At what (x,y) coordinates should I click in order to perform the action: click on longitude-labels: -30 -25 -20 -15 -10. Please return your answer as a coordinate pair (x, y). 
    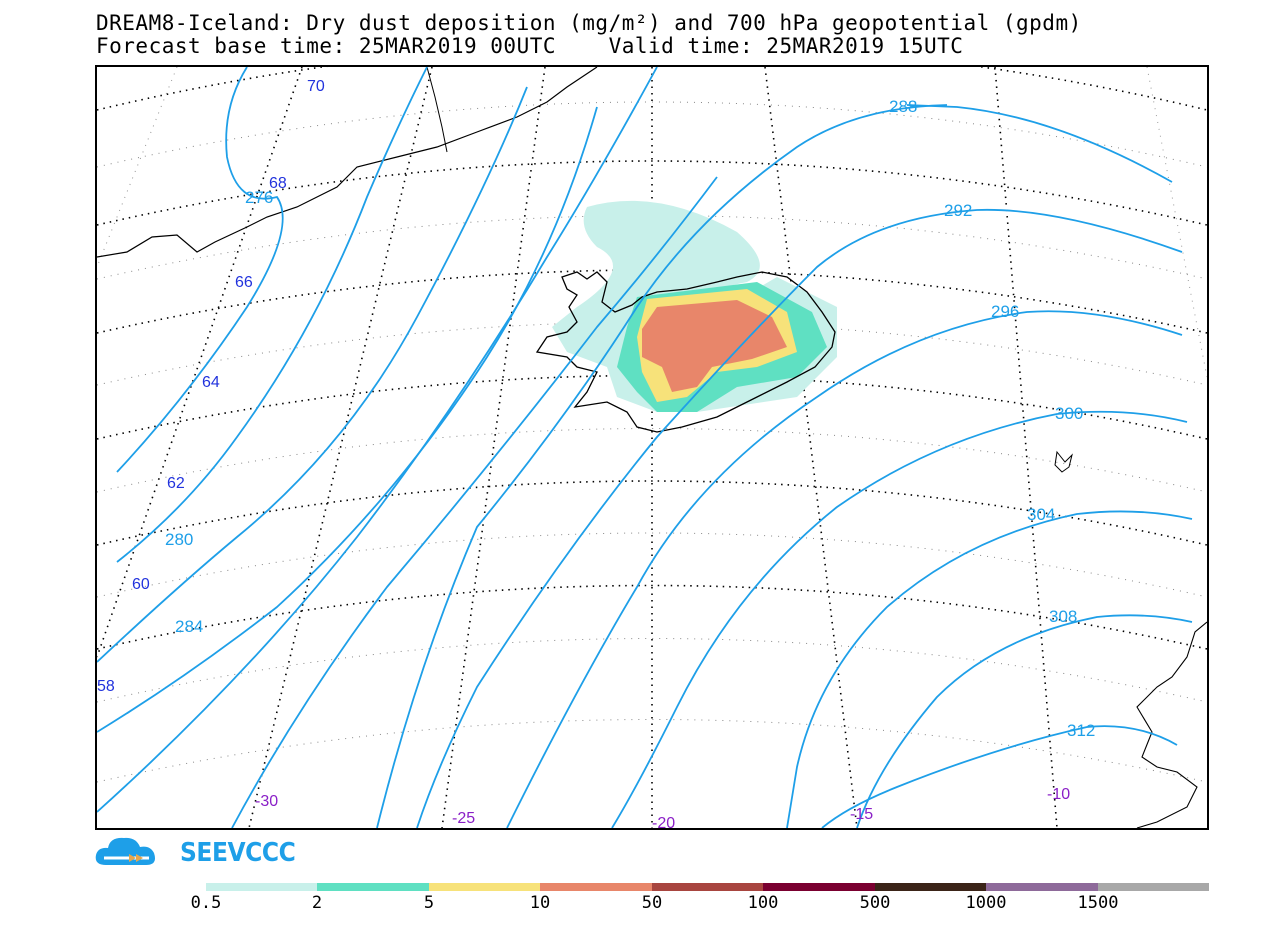
    Looking at the image, I should click on (662, 807).